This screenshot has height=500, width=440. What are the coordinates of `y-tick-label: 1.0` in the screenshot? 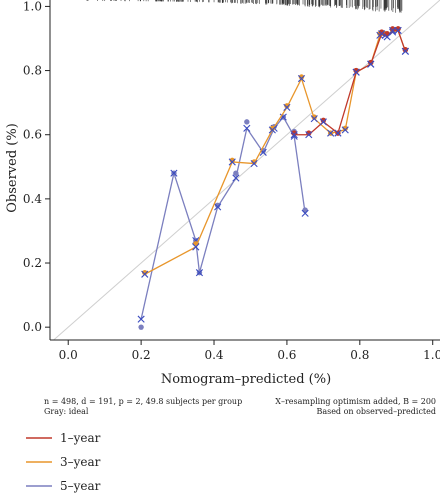 It's located at (32, 6).